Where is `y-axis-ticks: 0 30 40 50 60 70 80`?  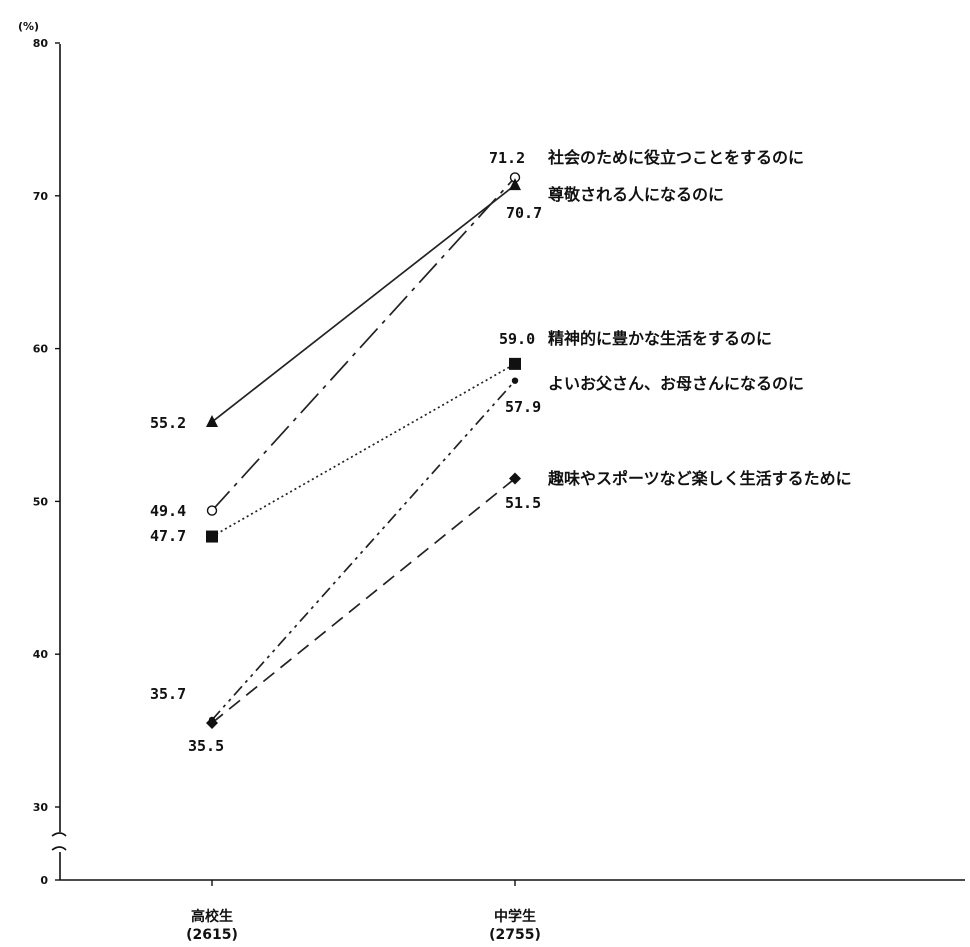 y-axis-ticks: 0 30 40 50 60 70 80 is located at coordinates (46, 462).